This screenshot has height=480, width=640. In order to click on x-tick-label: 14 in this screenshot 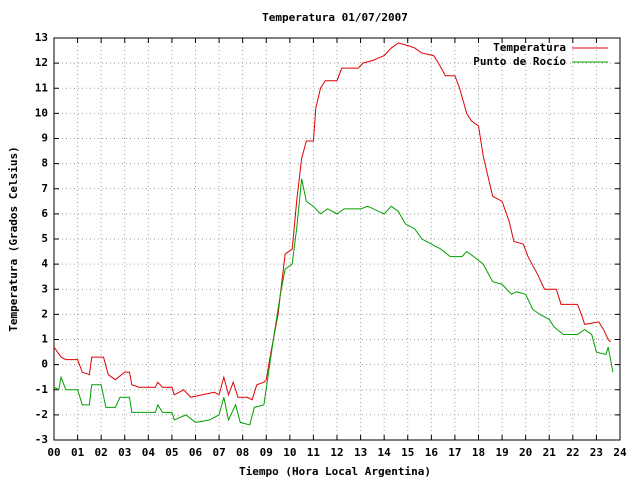, I will do `click(385, 452)`.